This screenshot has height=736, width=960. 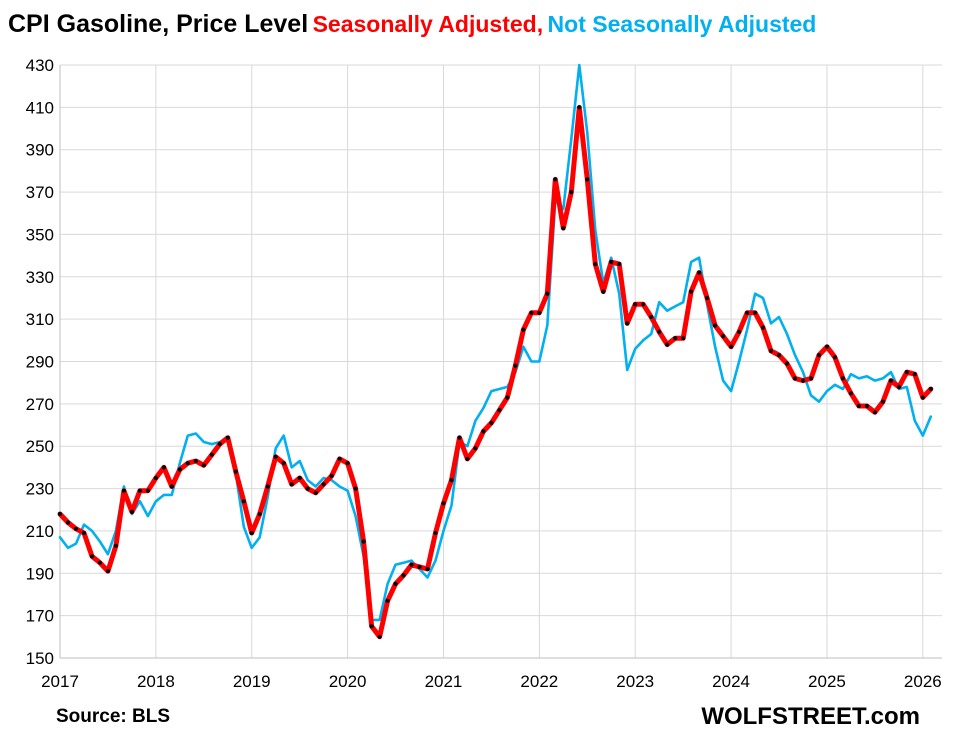 What do you see at coordinates (40, 404) in the screenshot?
I see `y-tick-label: 270` at bounding box center [40, 404].